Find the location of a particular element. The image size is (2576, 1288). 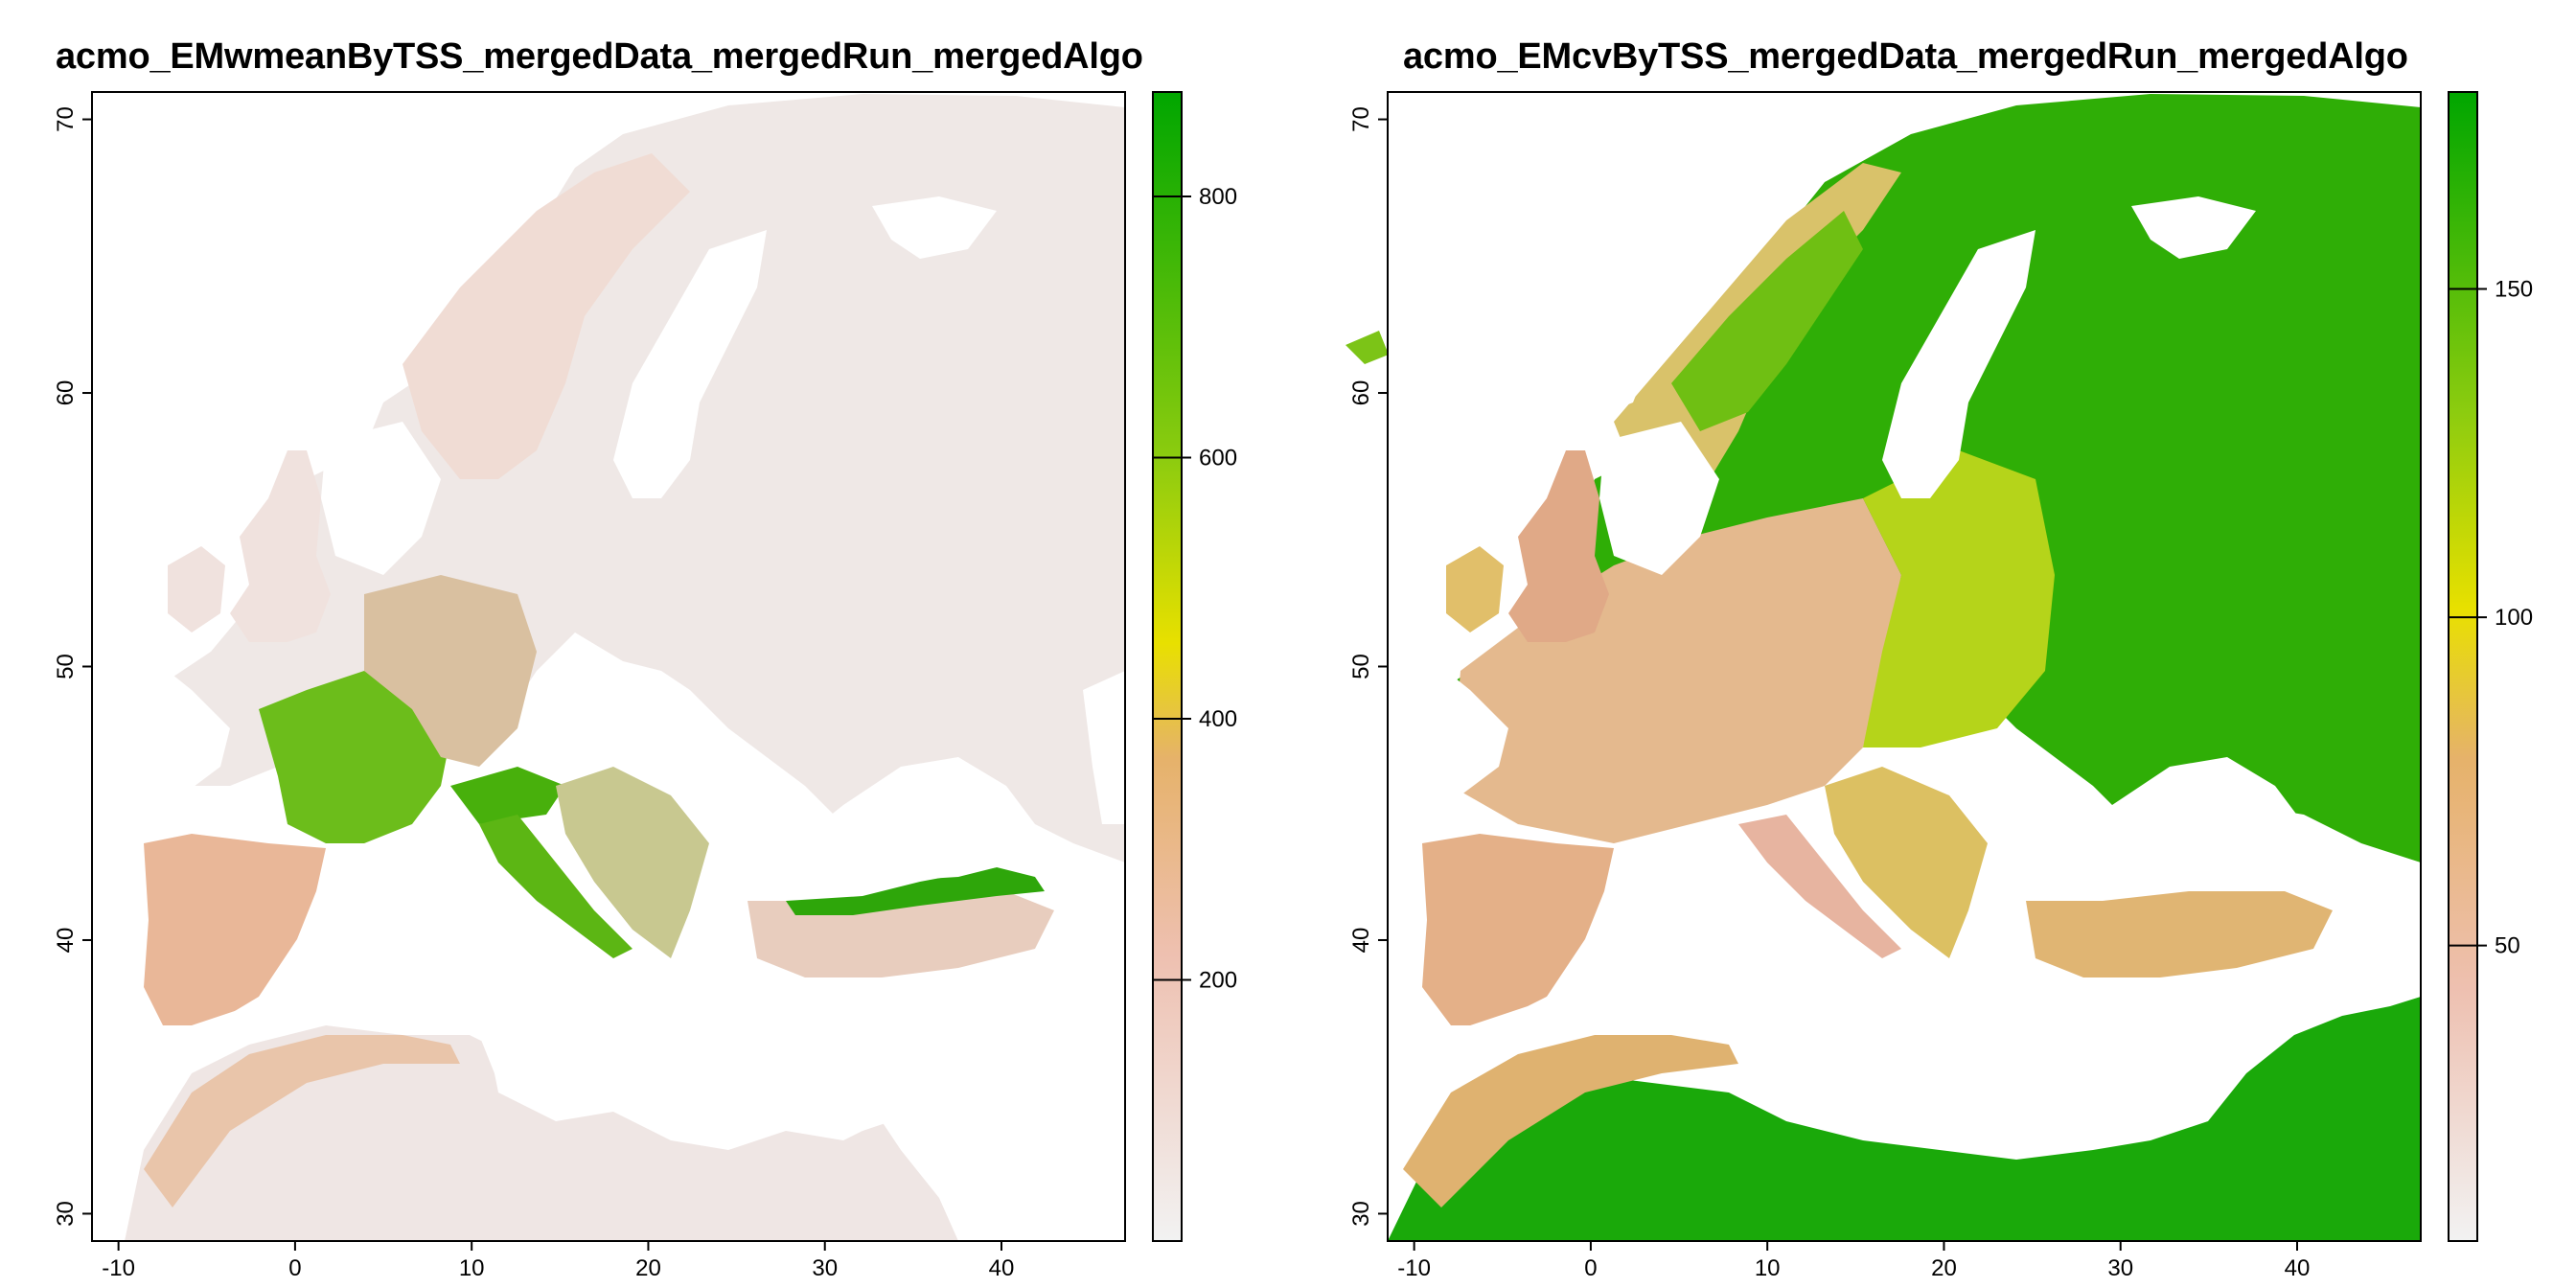

legend-colorbar: 200 400 600 800 is located at coordinates (1194, 666).